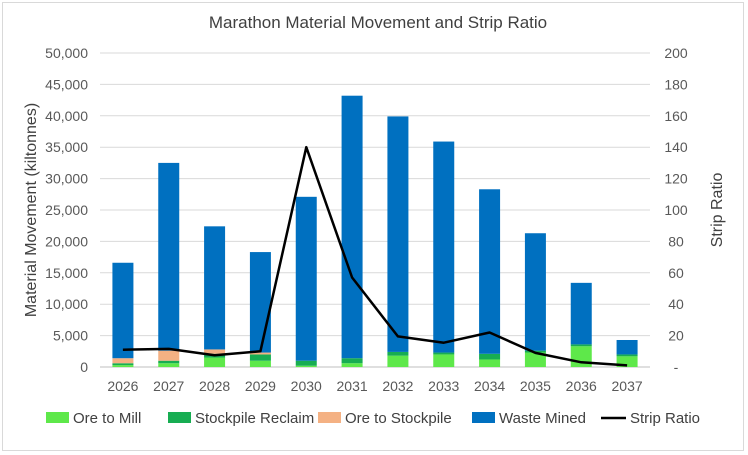 The width and height of the screenshot is (748, 455). What do you see at coordinates (398, 361) in the screenshot?
I see `bar-ore-to-mill-2032` at bounding box center [398, 361].